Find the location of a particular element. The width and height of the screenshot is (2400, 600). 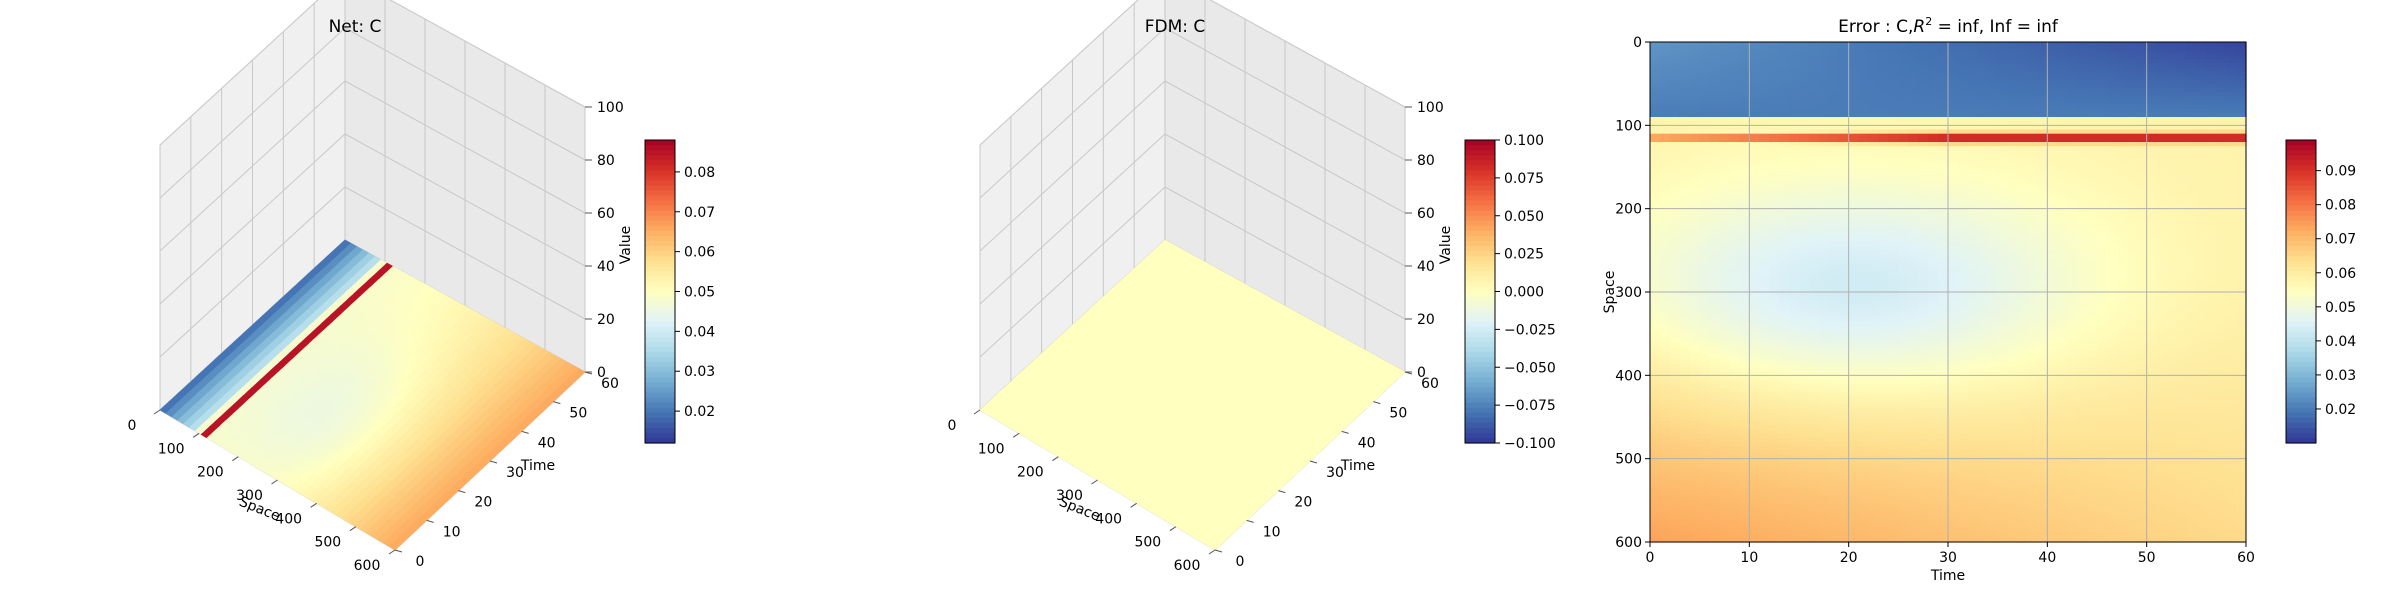

net-y-tick-label: 0 is located at coordinates (420, 562).